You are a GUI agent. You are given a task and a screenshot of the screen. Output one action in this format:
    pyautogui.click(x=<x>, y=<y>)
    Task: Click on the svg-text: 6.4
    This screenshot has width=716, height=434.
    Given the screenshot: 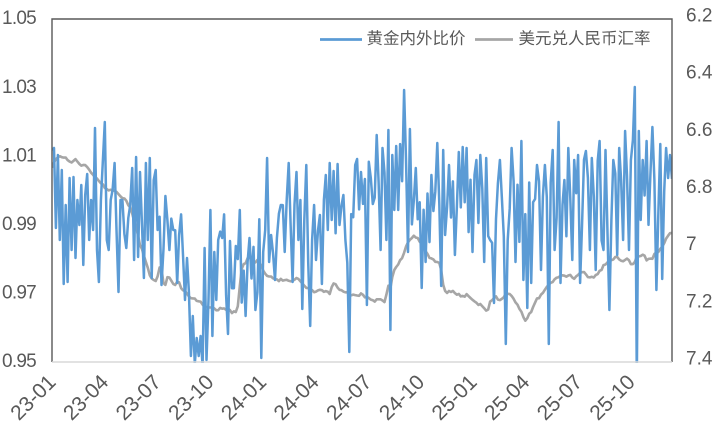 What is the action you would take?
    pyautogui.click(x=699, y=73)
    